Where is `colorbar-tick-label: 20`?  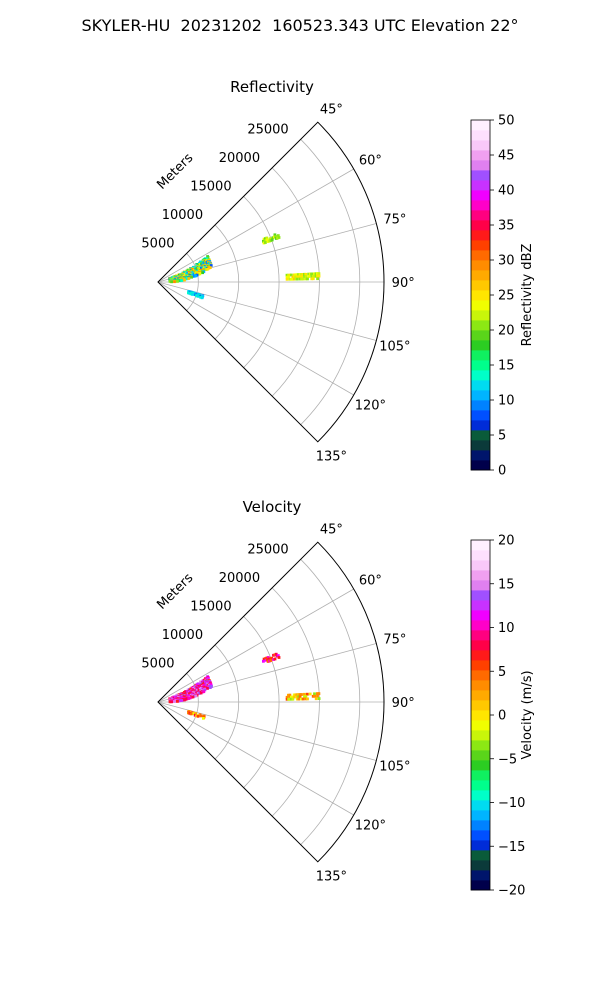 colorbar-tick-label: 20 is located at coordinates (506, 541).